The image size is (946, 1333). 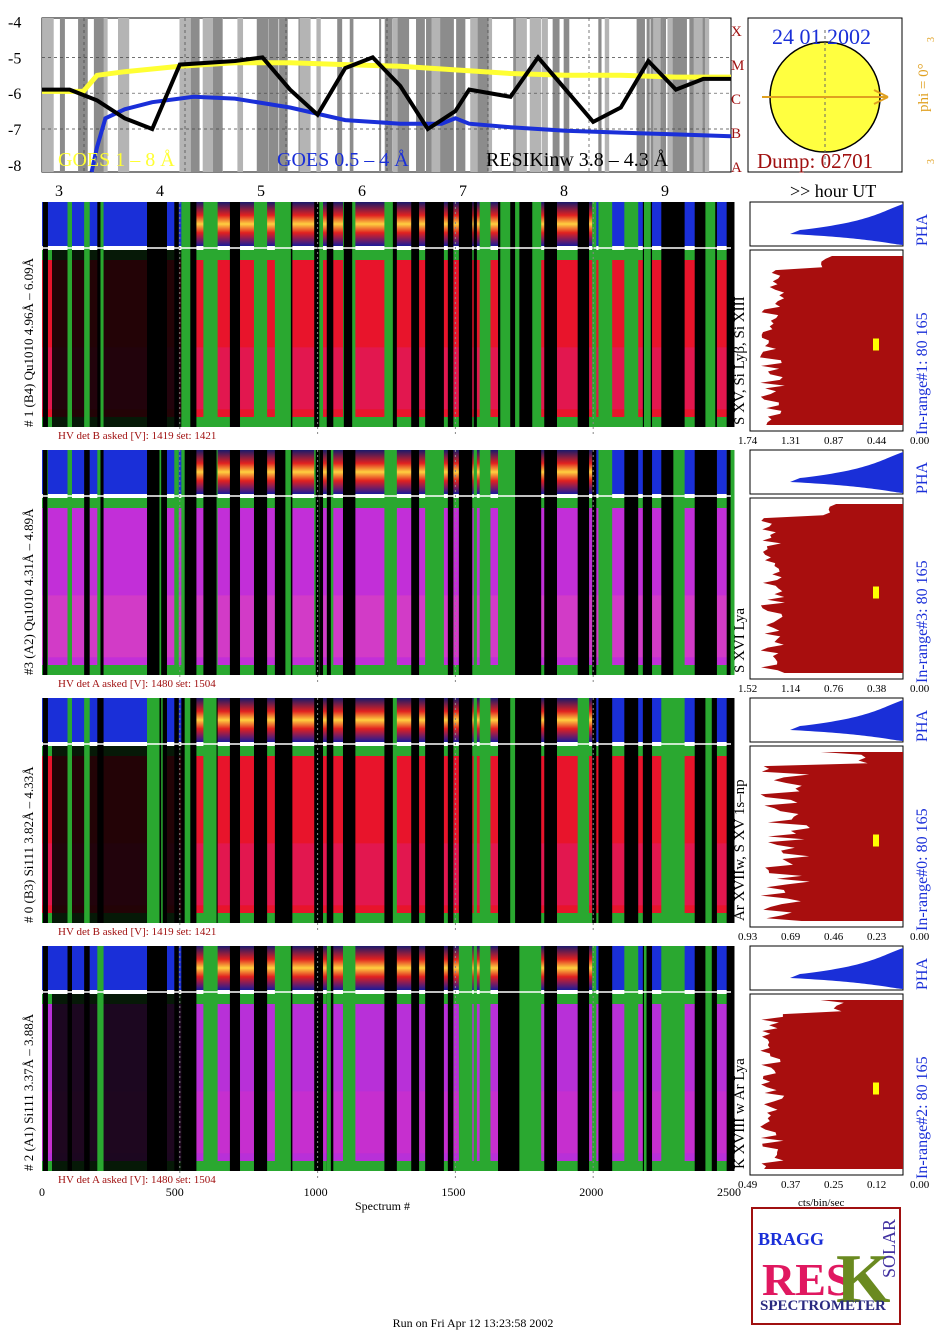 What do you see at coordinates (740, 850) in the screenshot?
I see `line-id-label: Ar XVIIw, S XV 1s–np` at bounding box center [740, 850].